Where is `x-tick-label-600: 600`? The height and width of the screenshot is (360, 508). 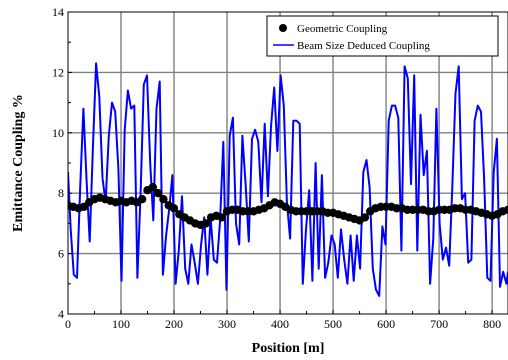 x-tick-label-600: 600 is located at coordinates (386, 324).